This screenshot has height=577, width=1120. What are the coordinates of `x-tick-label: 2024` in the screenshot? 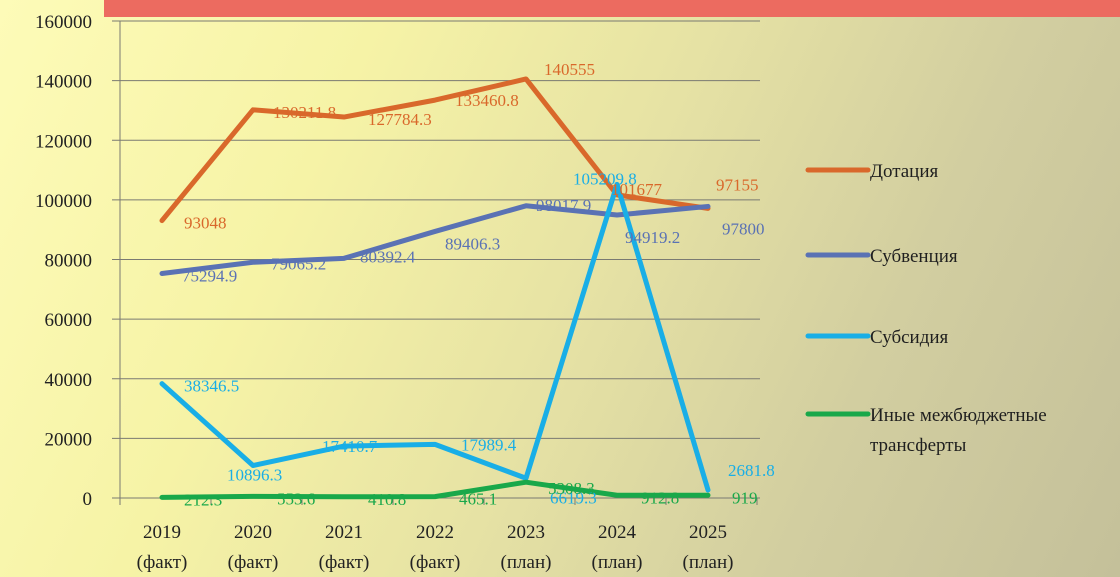 It's located at (617, 532).